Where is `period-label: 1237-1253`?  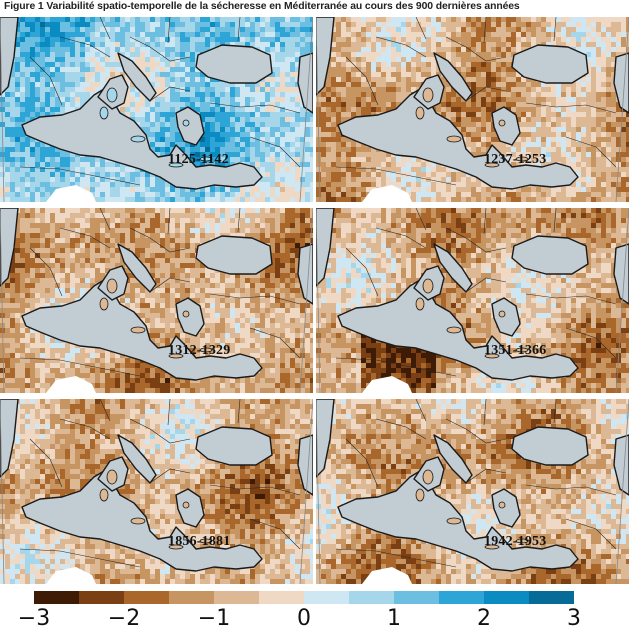 period-label: 1237-1253 is located at coordinates (515, 159).